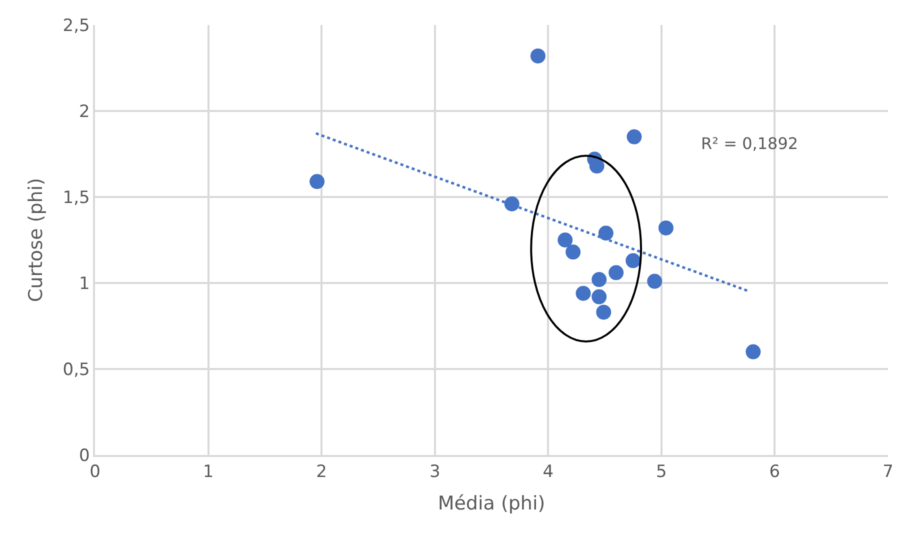  What do you see at coordinates (492, 503) in the screenshot?
I see `x-axis-title: Média (phi)` at bounding box center [492, 503].